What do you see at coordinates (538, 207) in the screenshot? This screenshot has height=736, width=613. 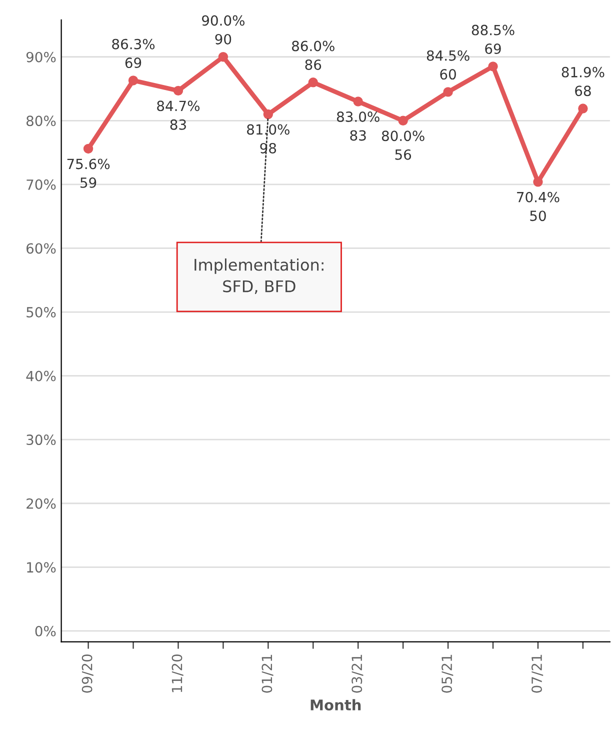 I see `data-label: 70.4% 50` at bounding box center [538, 207].